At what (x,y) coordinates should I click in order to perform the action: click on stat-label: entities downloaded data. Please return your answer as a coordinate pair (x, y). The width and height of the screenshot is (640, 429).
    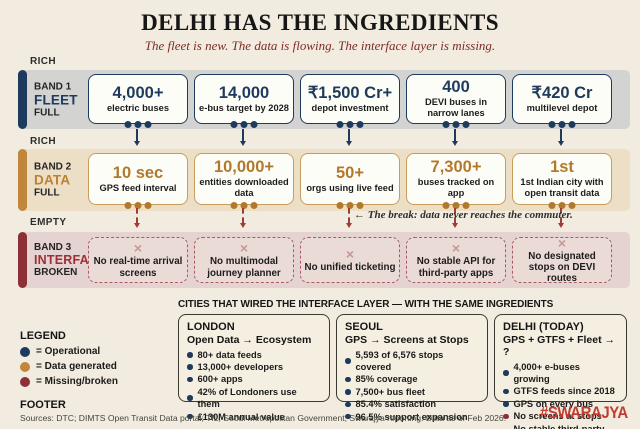
    Looking at the image, I should click on (244, 188).